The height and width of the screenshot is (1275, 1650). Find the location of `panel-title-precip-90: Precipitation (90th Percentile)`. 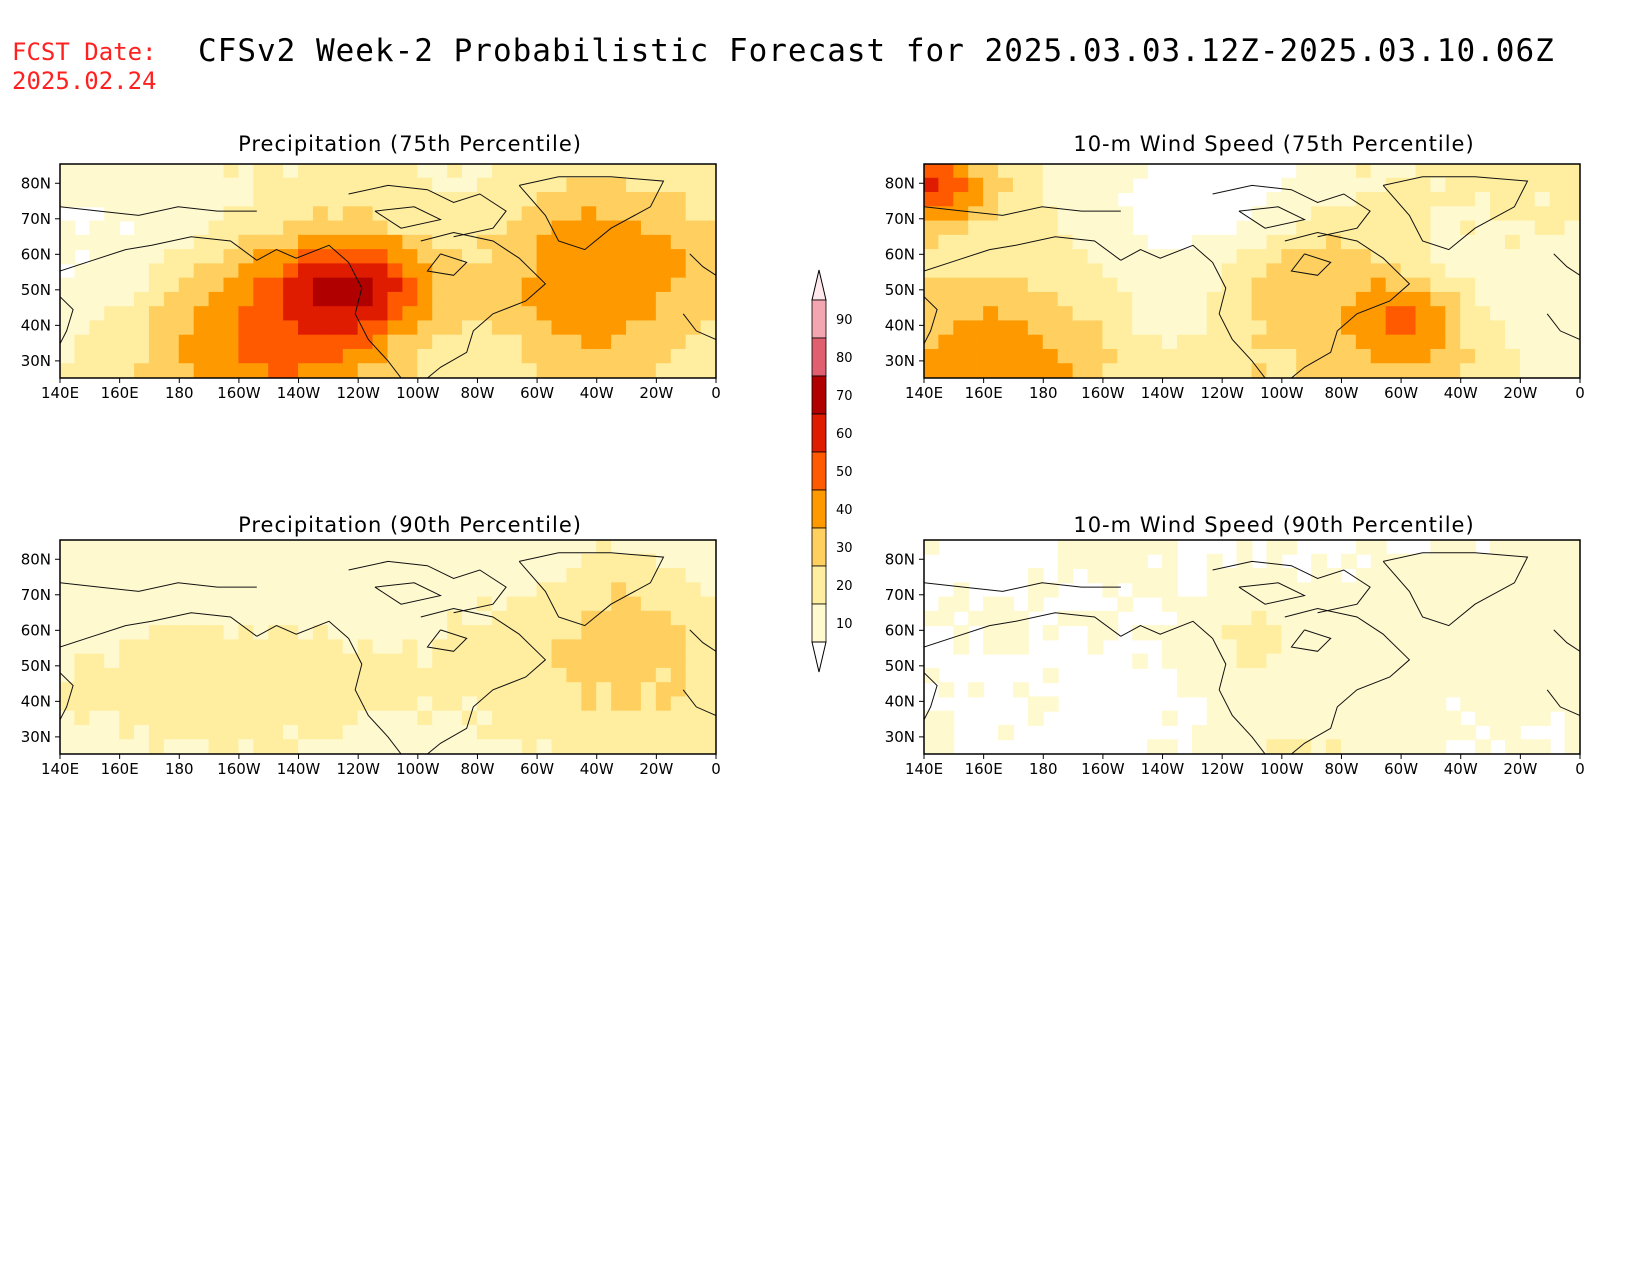

panel-title-precip-90: Precipitation (90th Percentile) is located at coordinates (410, 525).